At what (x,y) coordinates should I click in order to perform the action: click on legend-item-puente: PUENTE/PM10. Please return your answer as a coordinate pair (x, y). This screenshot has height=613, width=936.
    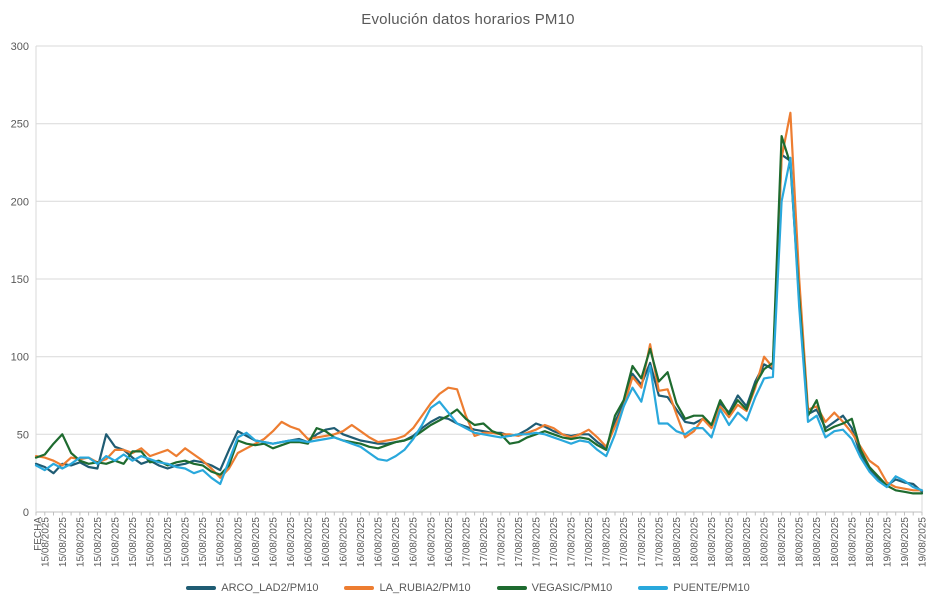
    Looking at the image, I should click on (694, 588).